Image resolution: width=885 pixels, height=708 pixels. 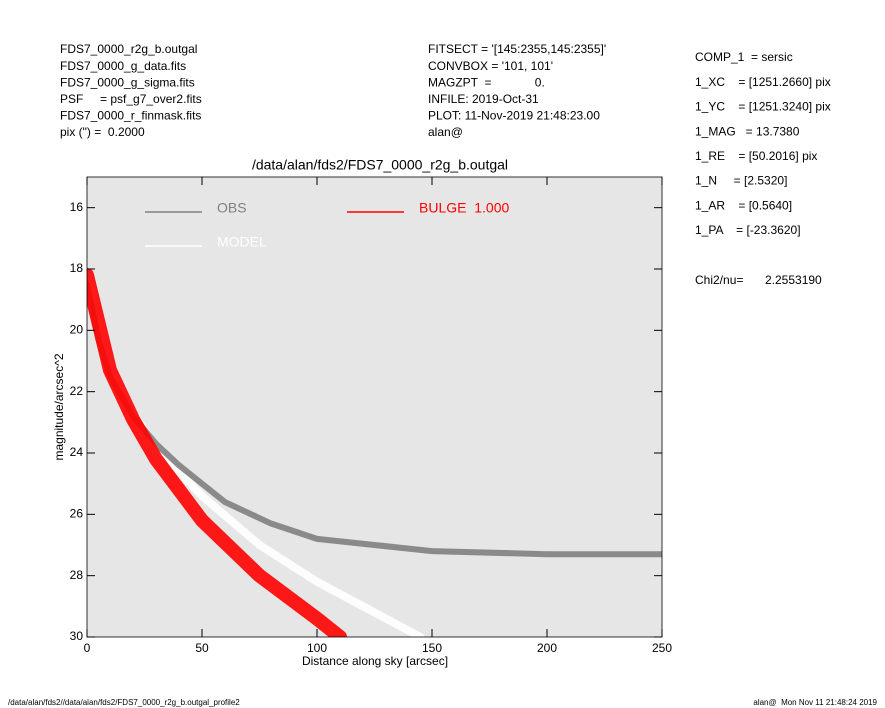 What do you see at coordinates (445, 132) in the screenshot?
I see `header-text: alan@` at bounding box center [445, 132].